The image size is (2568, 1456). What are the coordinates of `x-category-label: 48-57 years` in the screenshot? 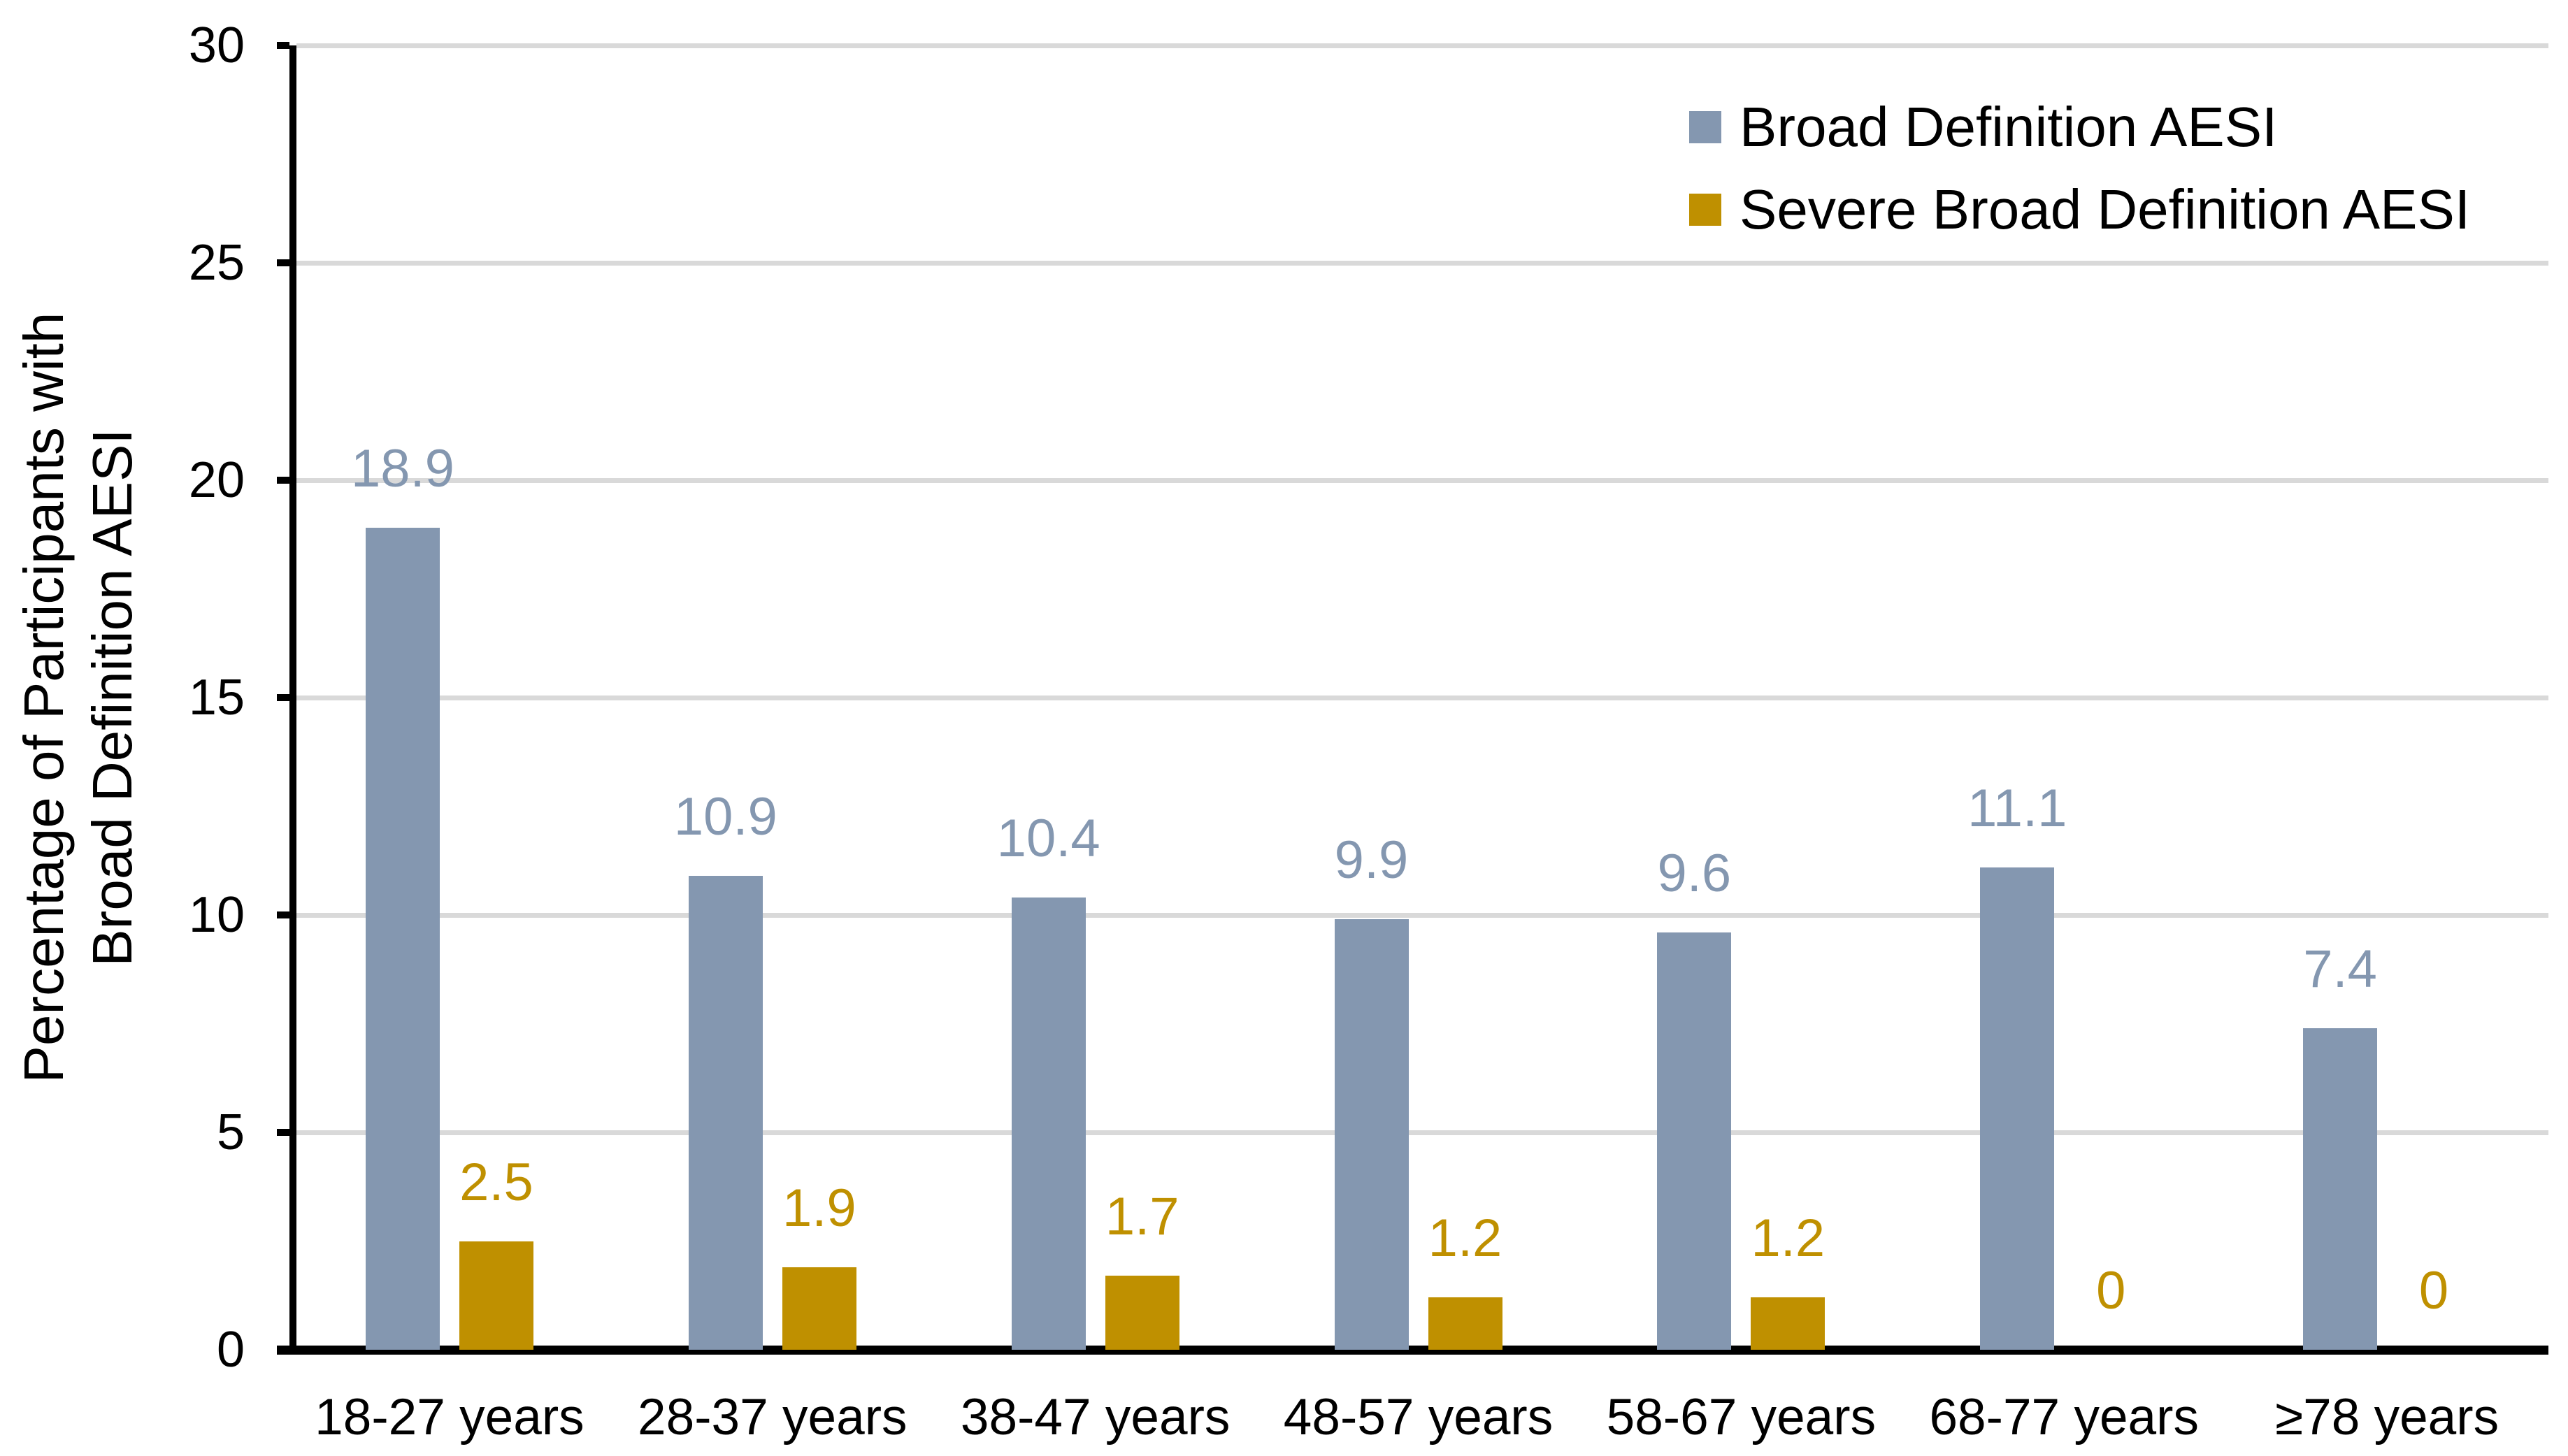 It's located at (1418, 1418).